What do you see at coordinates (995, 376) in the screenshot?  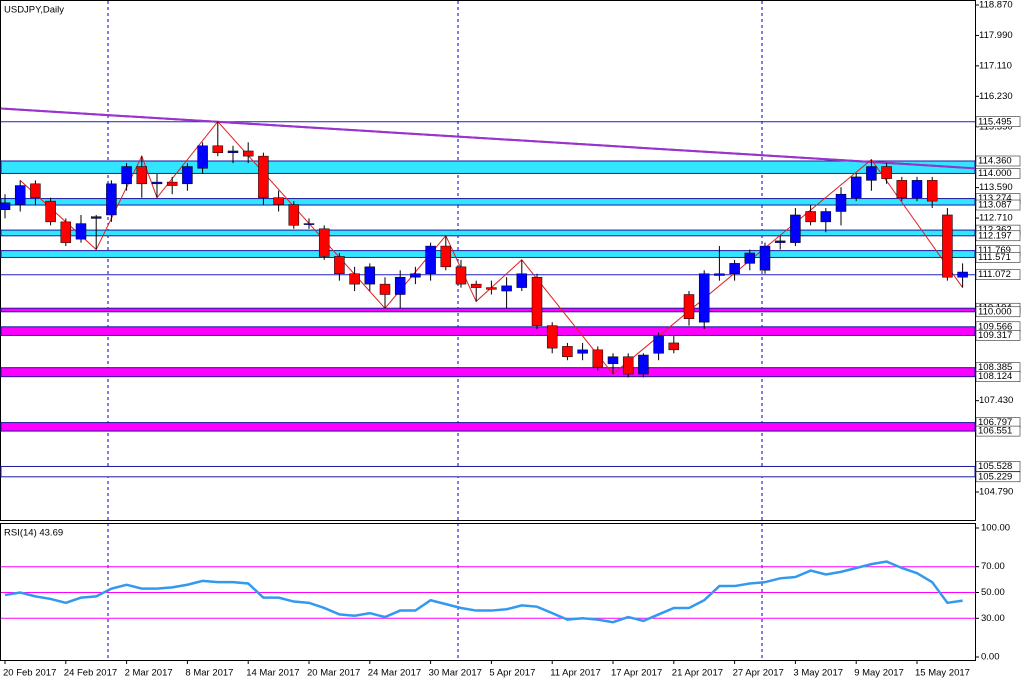 I see `level-label: 108.124` at bounding box center [995, 376].